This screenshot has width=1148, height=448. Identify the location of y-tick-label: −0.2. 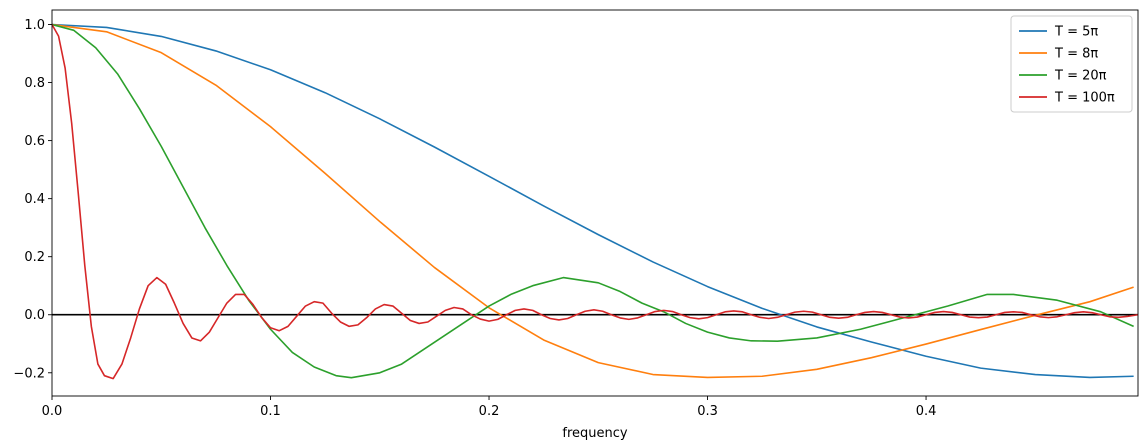
(29, 373).